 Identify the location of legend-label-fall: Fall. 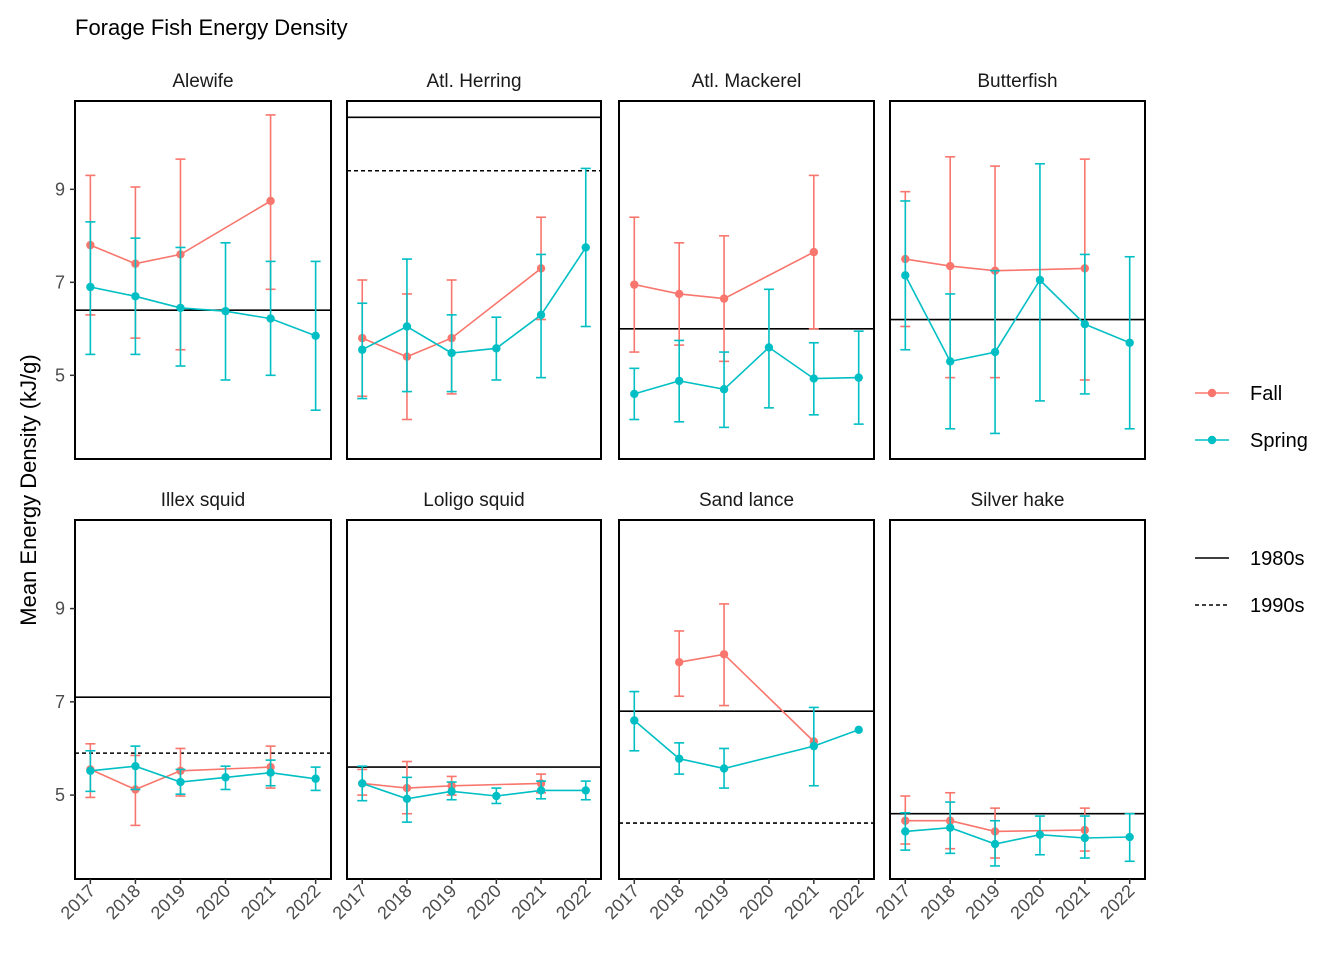
(1266, 394).